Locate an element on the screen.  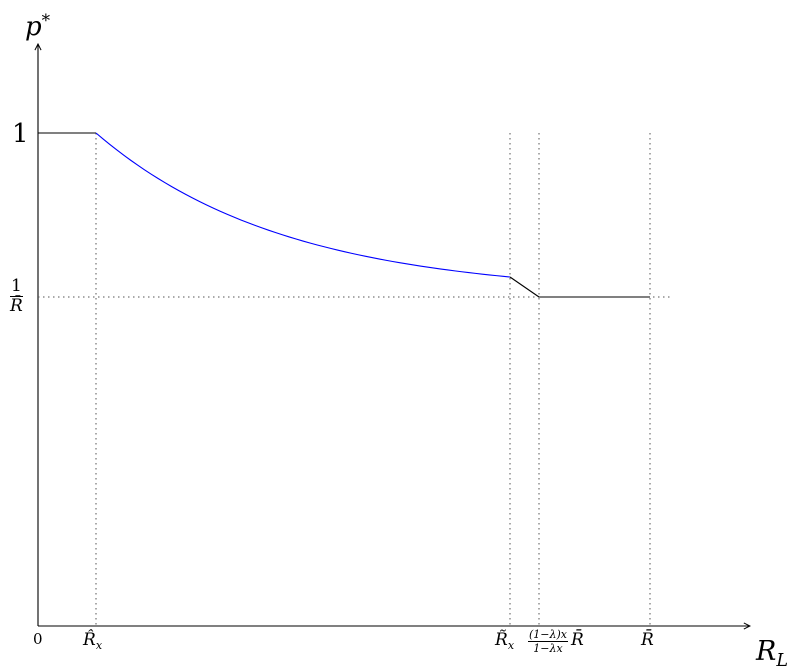
y-tick-1-over-rbar: 1 R̄ is located at coordinates (16, 296).